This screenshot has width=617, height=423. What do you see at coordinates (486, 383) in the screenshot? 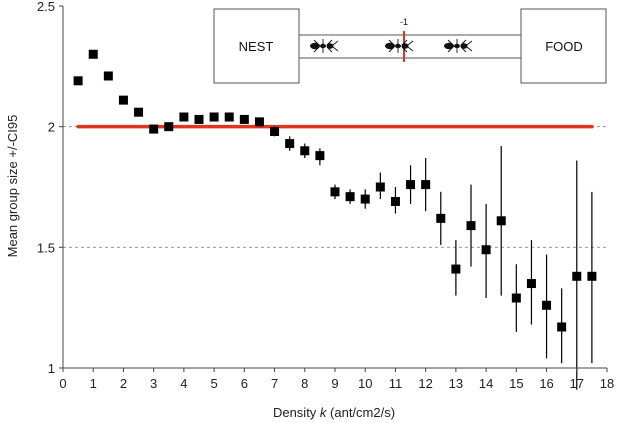
I see `x-tick-label: 14` at bounding box center [486, 383].